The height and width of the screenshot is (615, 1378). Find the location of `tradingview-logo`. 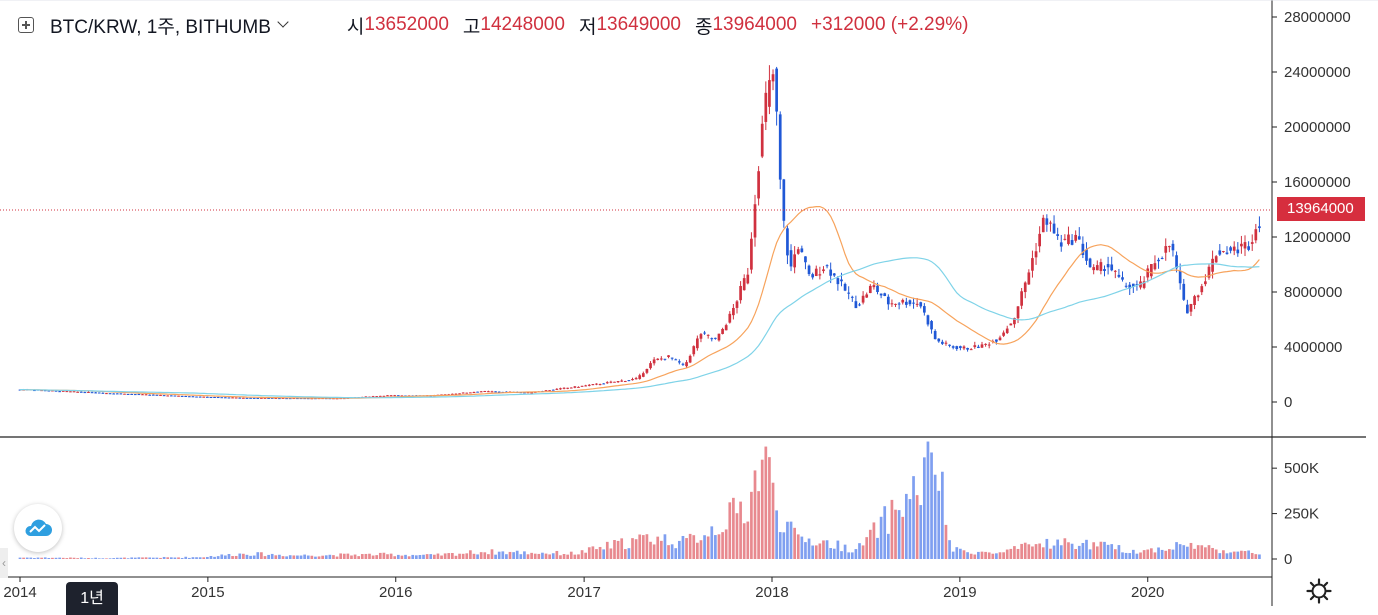

tradingview-logo is located at coordinates (38, 528).